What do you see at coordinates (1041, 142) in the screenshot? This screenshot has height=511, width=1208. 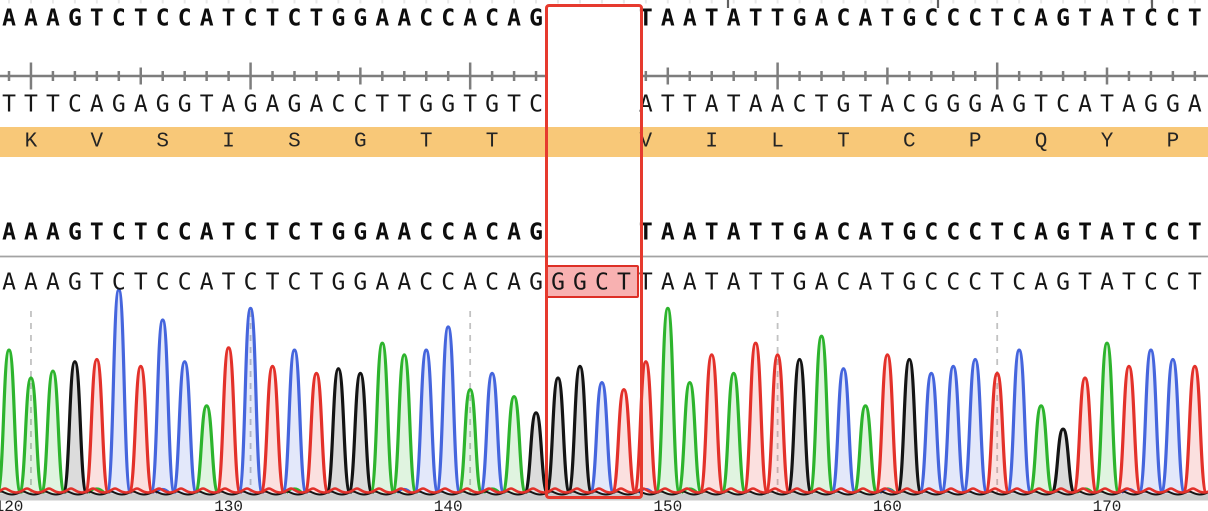 I see `amino-acid-letter: Q` at bounding box center [1041, 142].